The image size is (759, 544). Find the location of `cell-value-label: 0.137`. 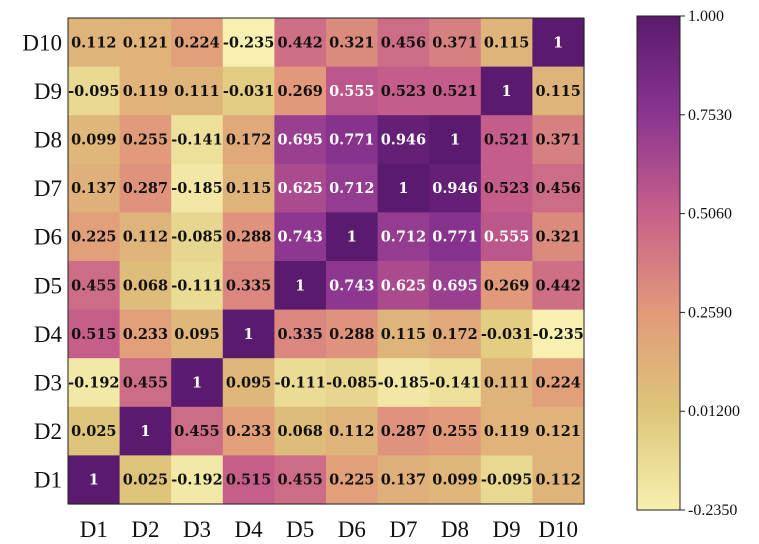

cell-value-label: 0.137 is located at coordinates (403, 480).